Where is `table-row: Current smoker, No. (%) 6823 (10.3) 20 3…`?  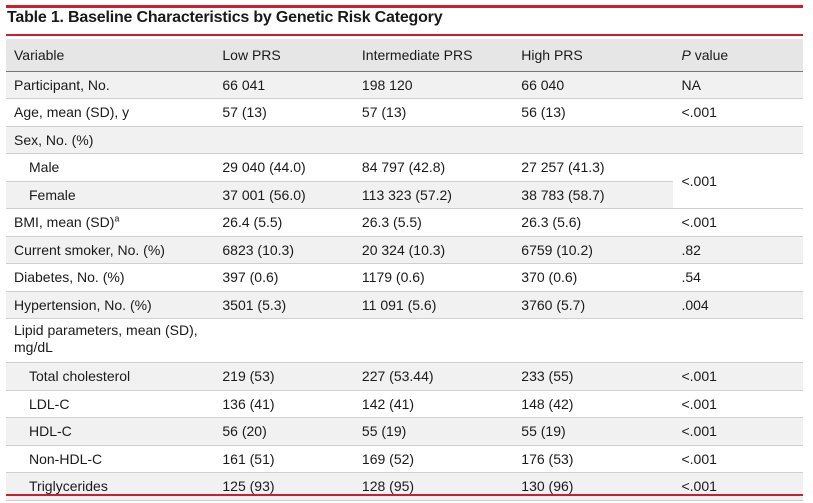 table-row: Current smoker, No. (%) 6823 (10.3) 20 3… is located at coordinates (404, 250).